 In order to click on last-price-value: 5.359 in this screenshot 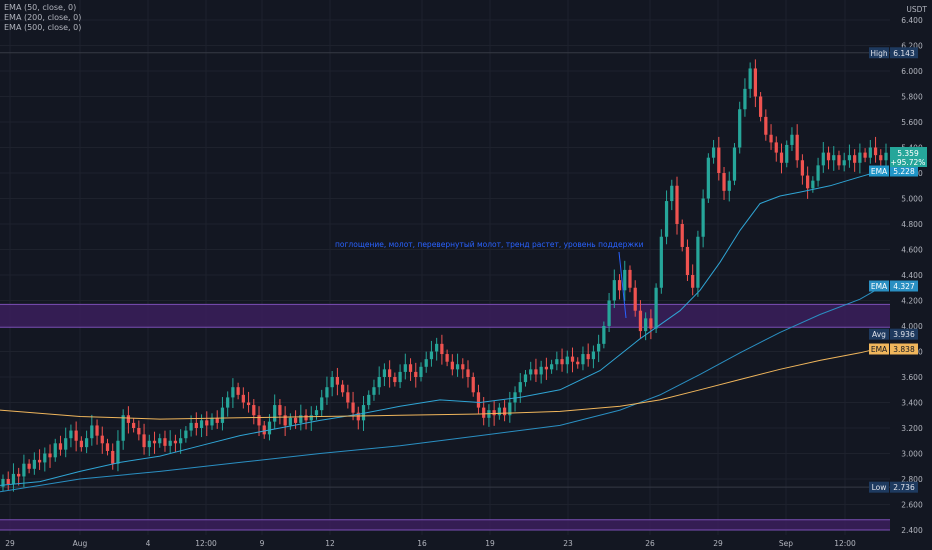, I will do `click(908, 153)`.